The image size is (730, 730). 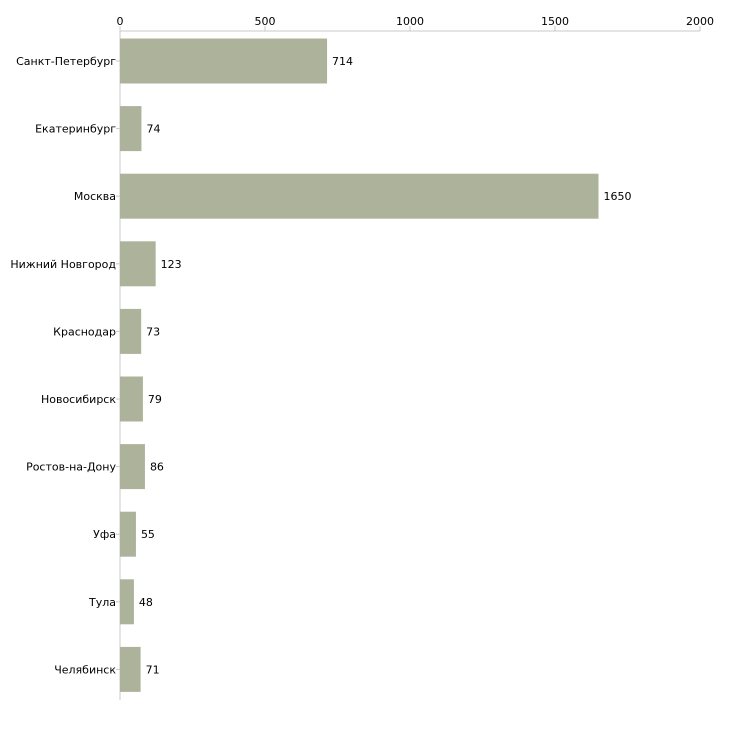 I want to click on category-label: Уфа, so click(x=104, y=534).